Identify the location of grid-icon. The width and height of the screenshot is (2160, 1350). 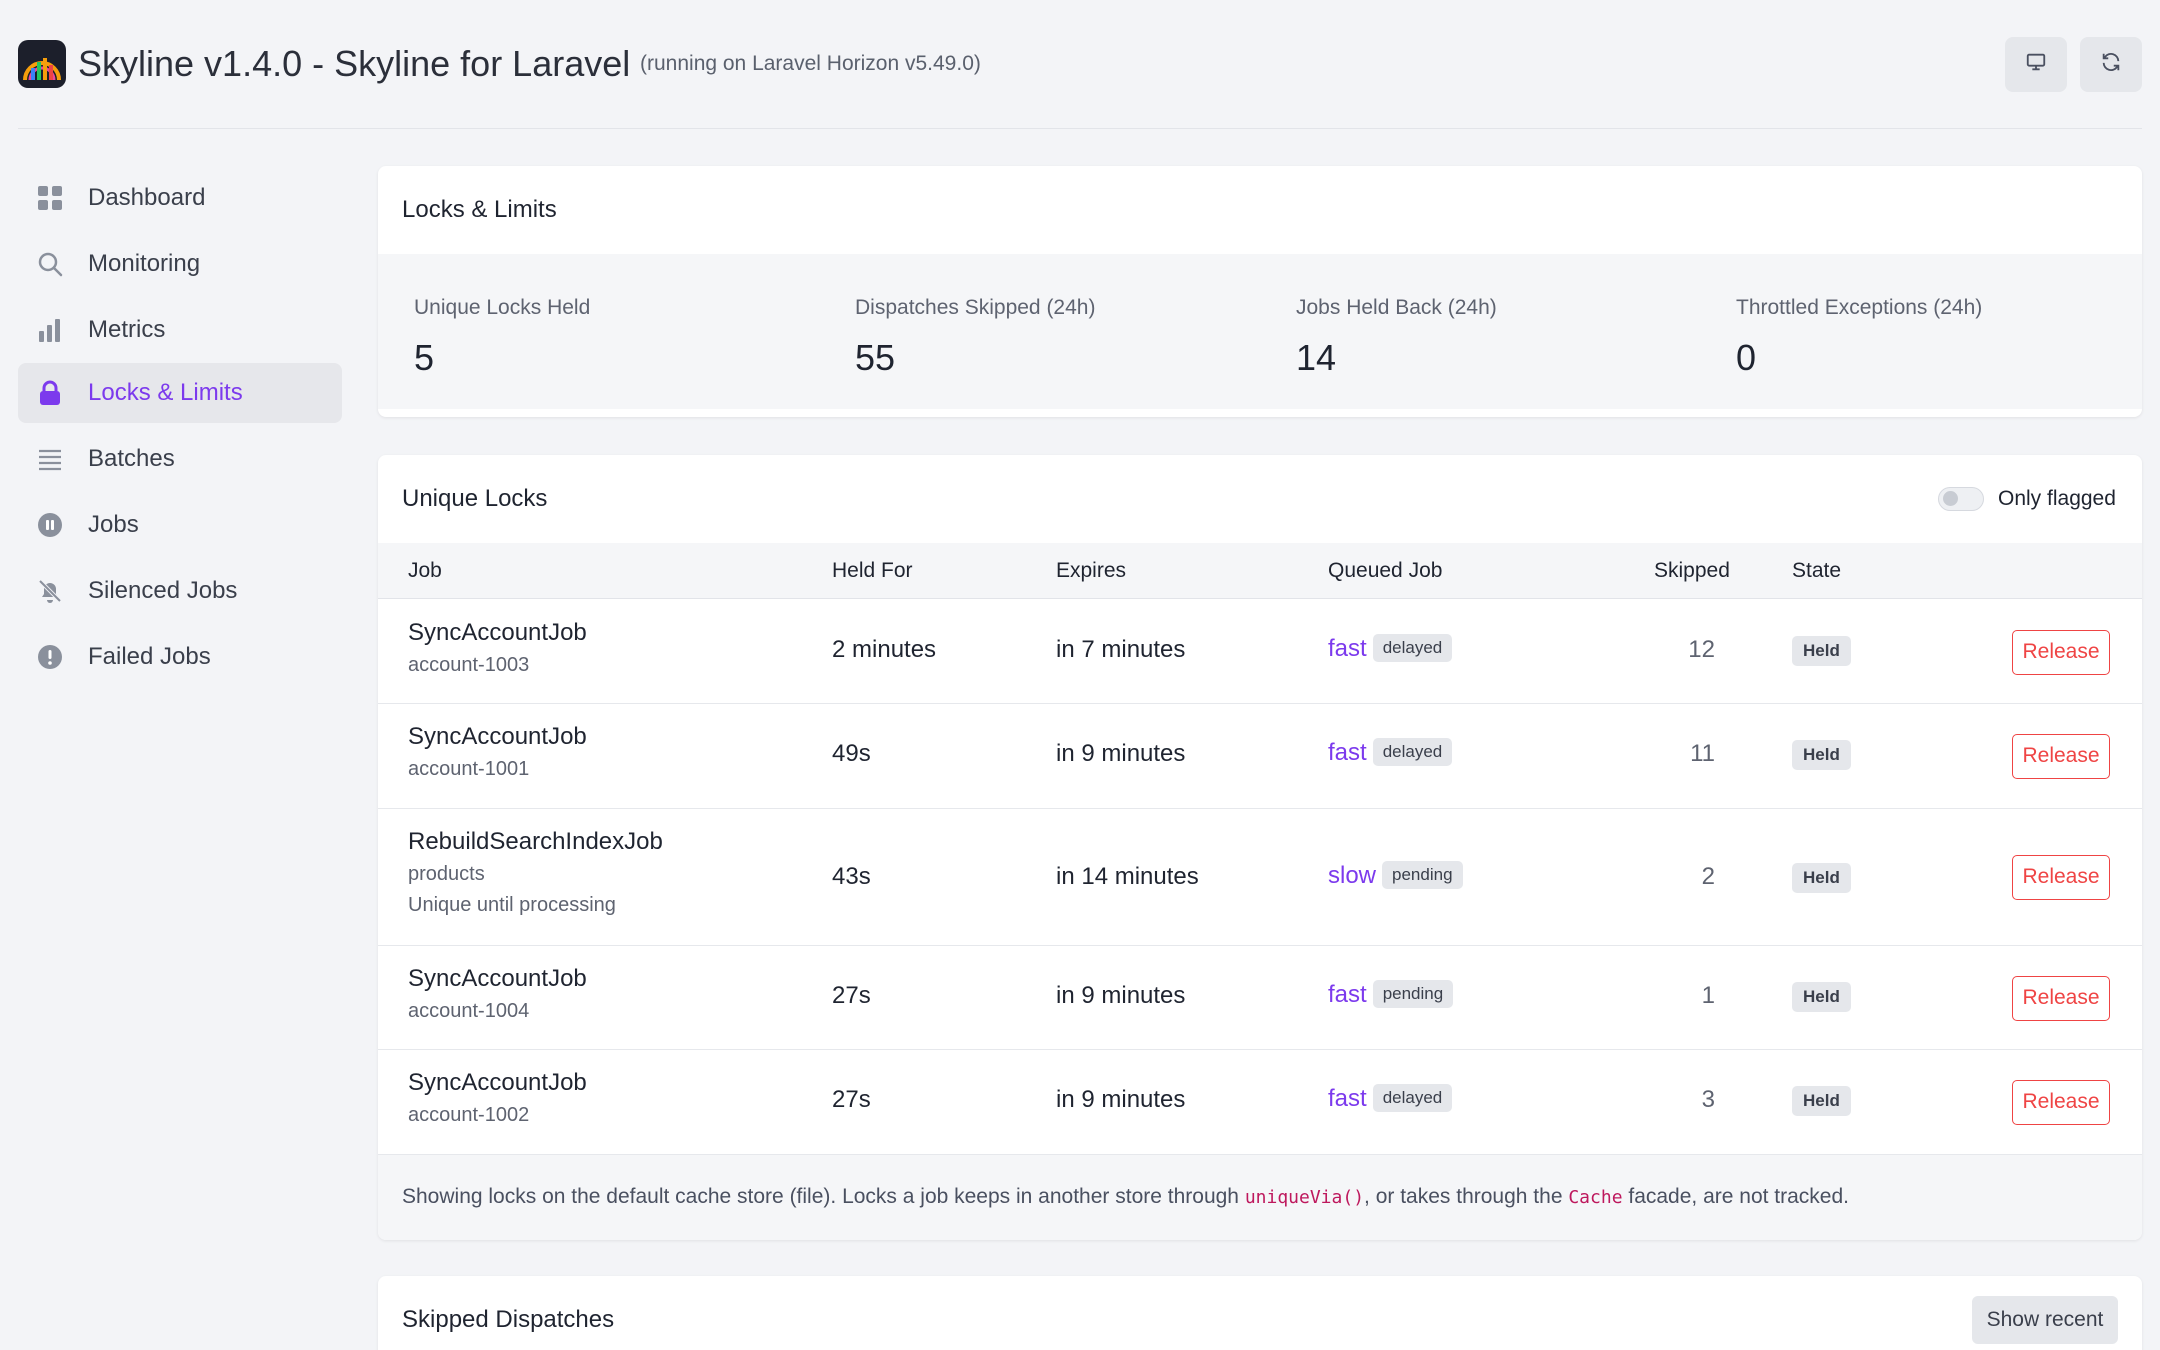
(50, 198).